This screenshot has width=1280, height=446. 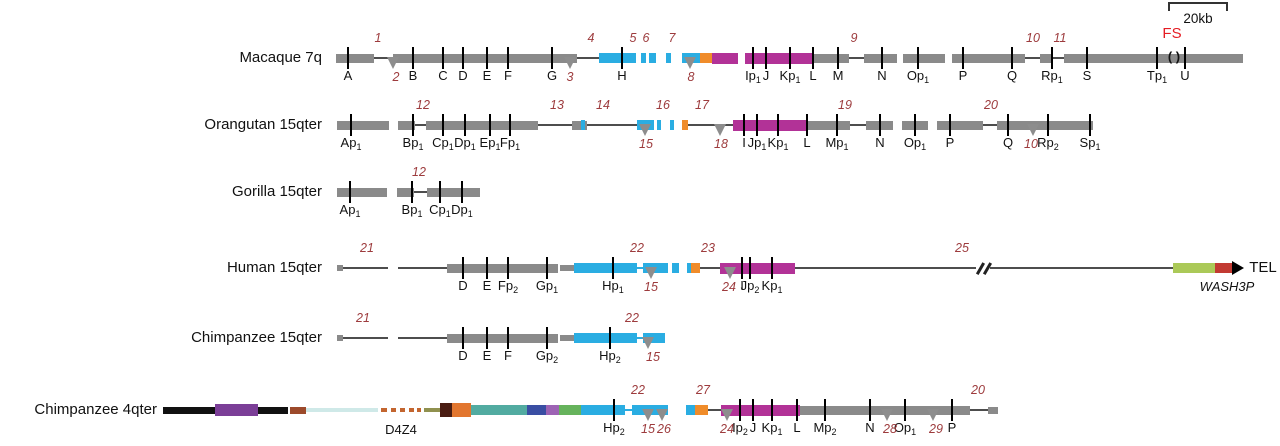 What do you see at coordinates (1060, 38) in the screenshot?
I see `rearrangement-number: 11` at bounding box center [1060, 38].